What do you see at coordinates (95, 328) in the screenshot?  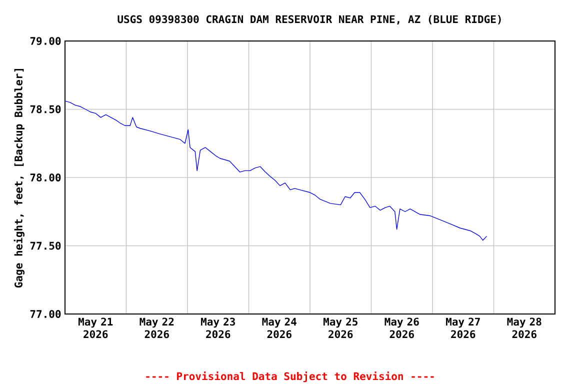 I see `x-tick-label: May 21 2026` at bounding box center [95, 328].